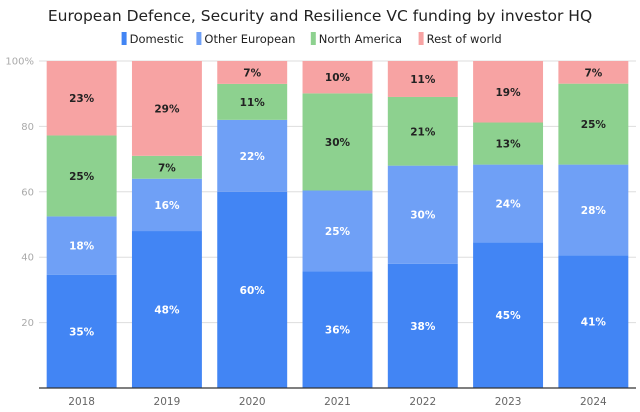  Describe the element at coordinates (81, 402) in the screenshot. I see `x-tick-label: 2018` at that location.